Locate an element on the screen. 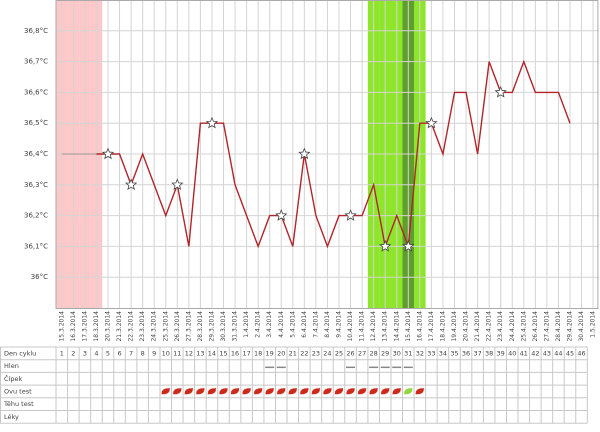 This screenshot has width=600, height=432. x-tick-label: 27.4.2014 is located at coordinates (546, 326).